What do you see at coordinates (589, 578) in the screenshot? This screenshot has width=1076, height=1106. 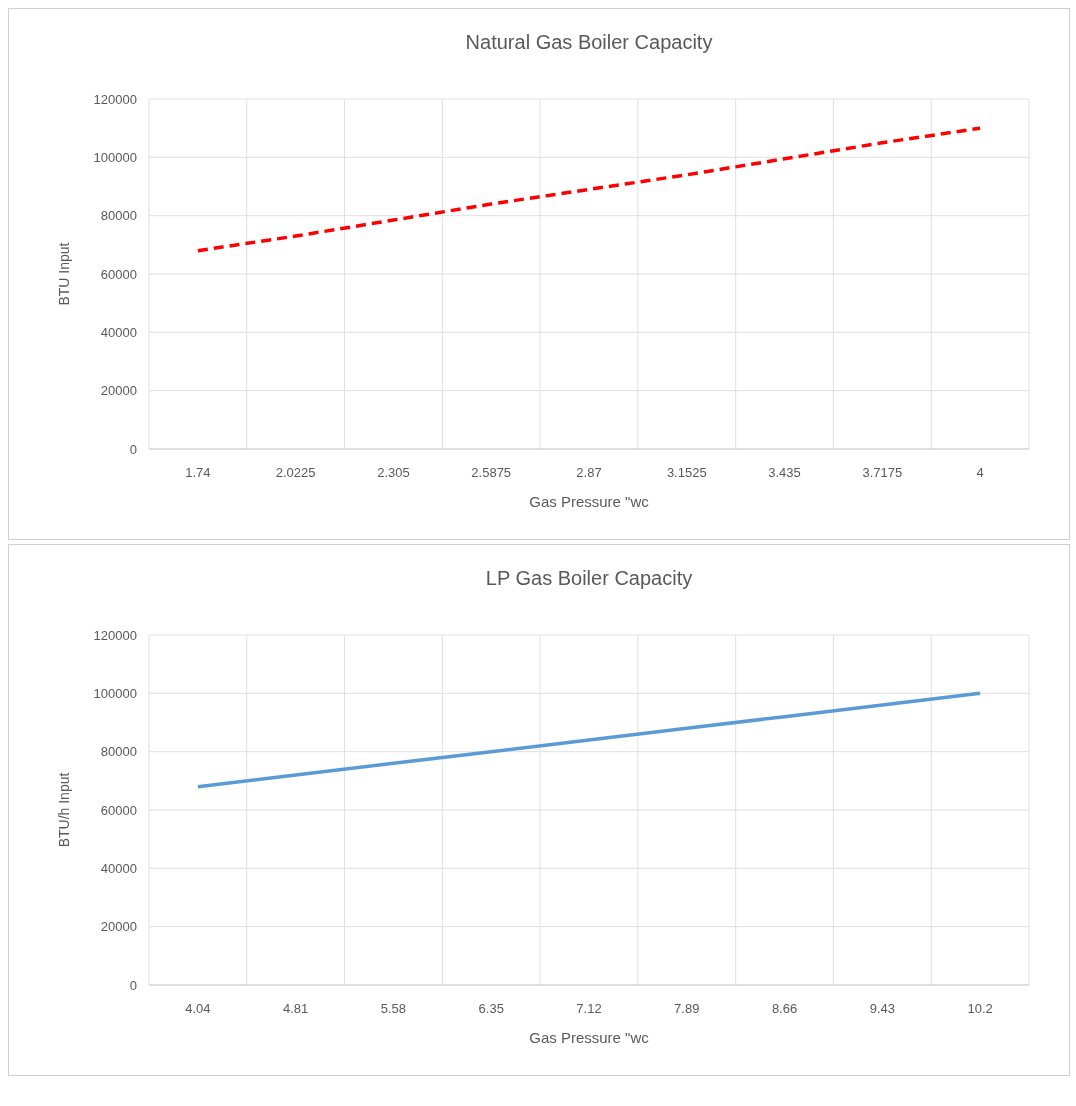 I see `chart-title: LP Gas Boiler Capacity` at bounding box center [589, 578].